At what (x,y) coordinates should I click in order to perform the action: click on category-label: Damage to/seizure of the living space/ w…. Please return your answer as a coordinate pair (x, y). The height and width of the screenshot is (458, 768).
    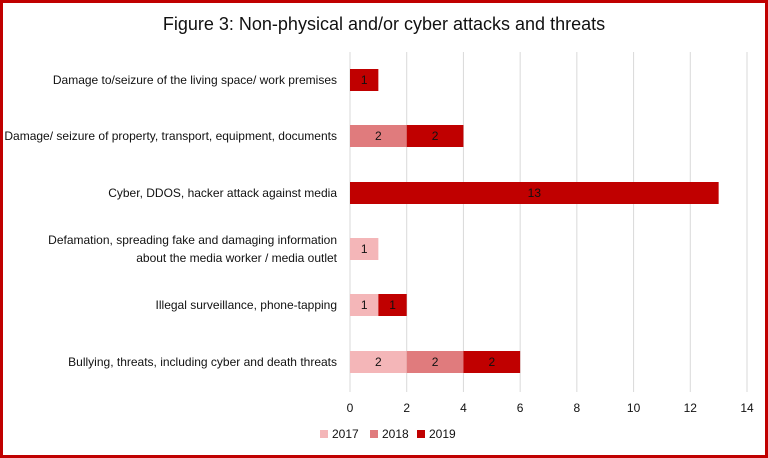
    Looking at the image, I should click on (195, 80).